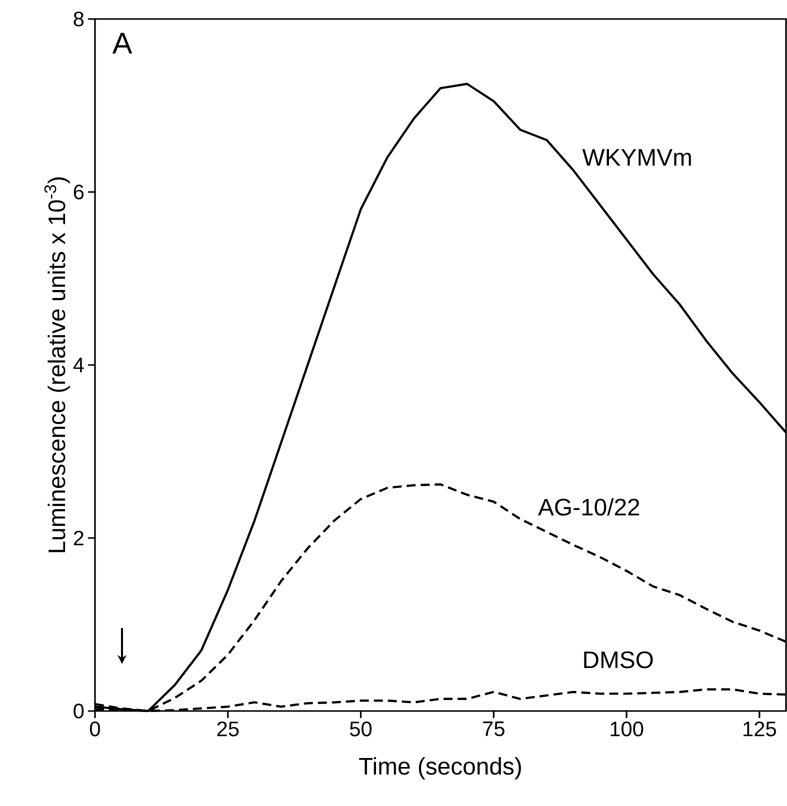  Describe the element at coordinates (122, 43) in the screenshot. I see `annotation: A` at that location.